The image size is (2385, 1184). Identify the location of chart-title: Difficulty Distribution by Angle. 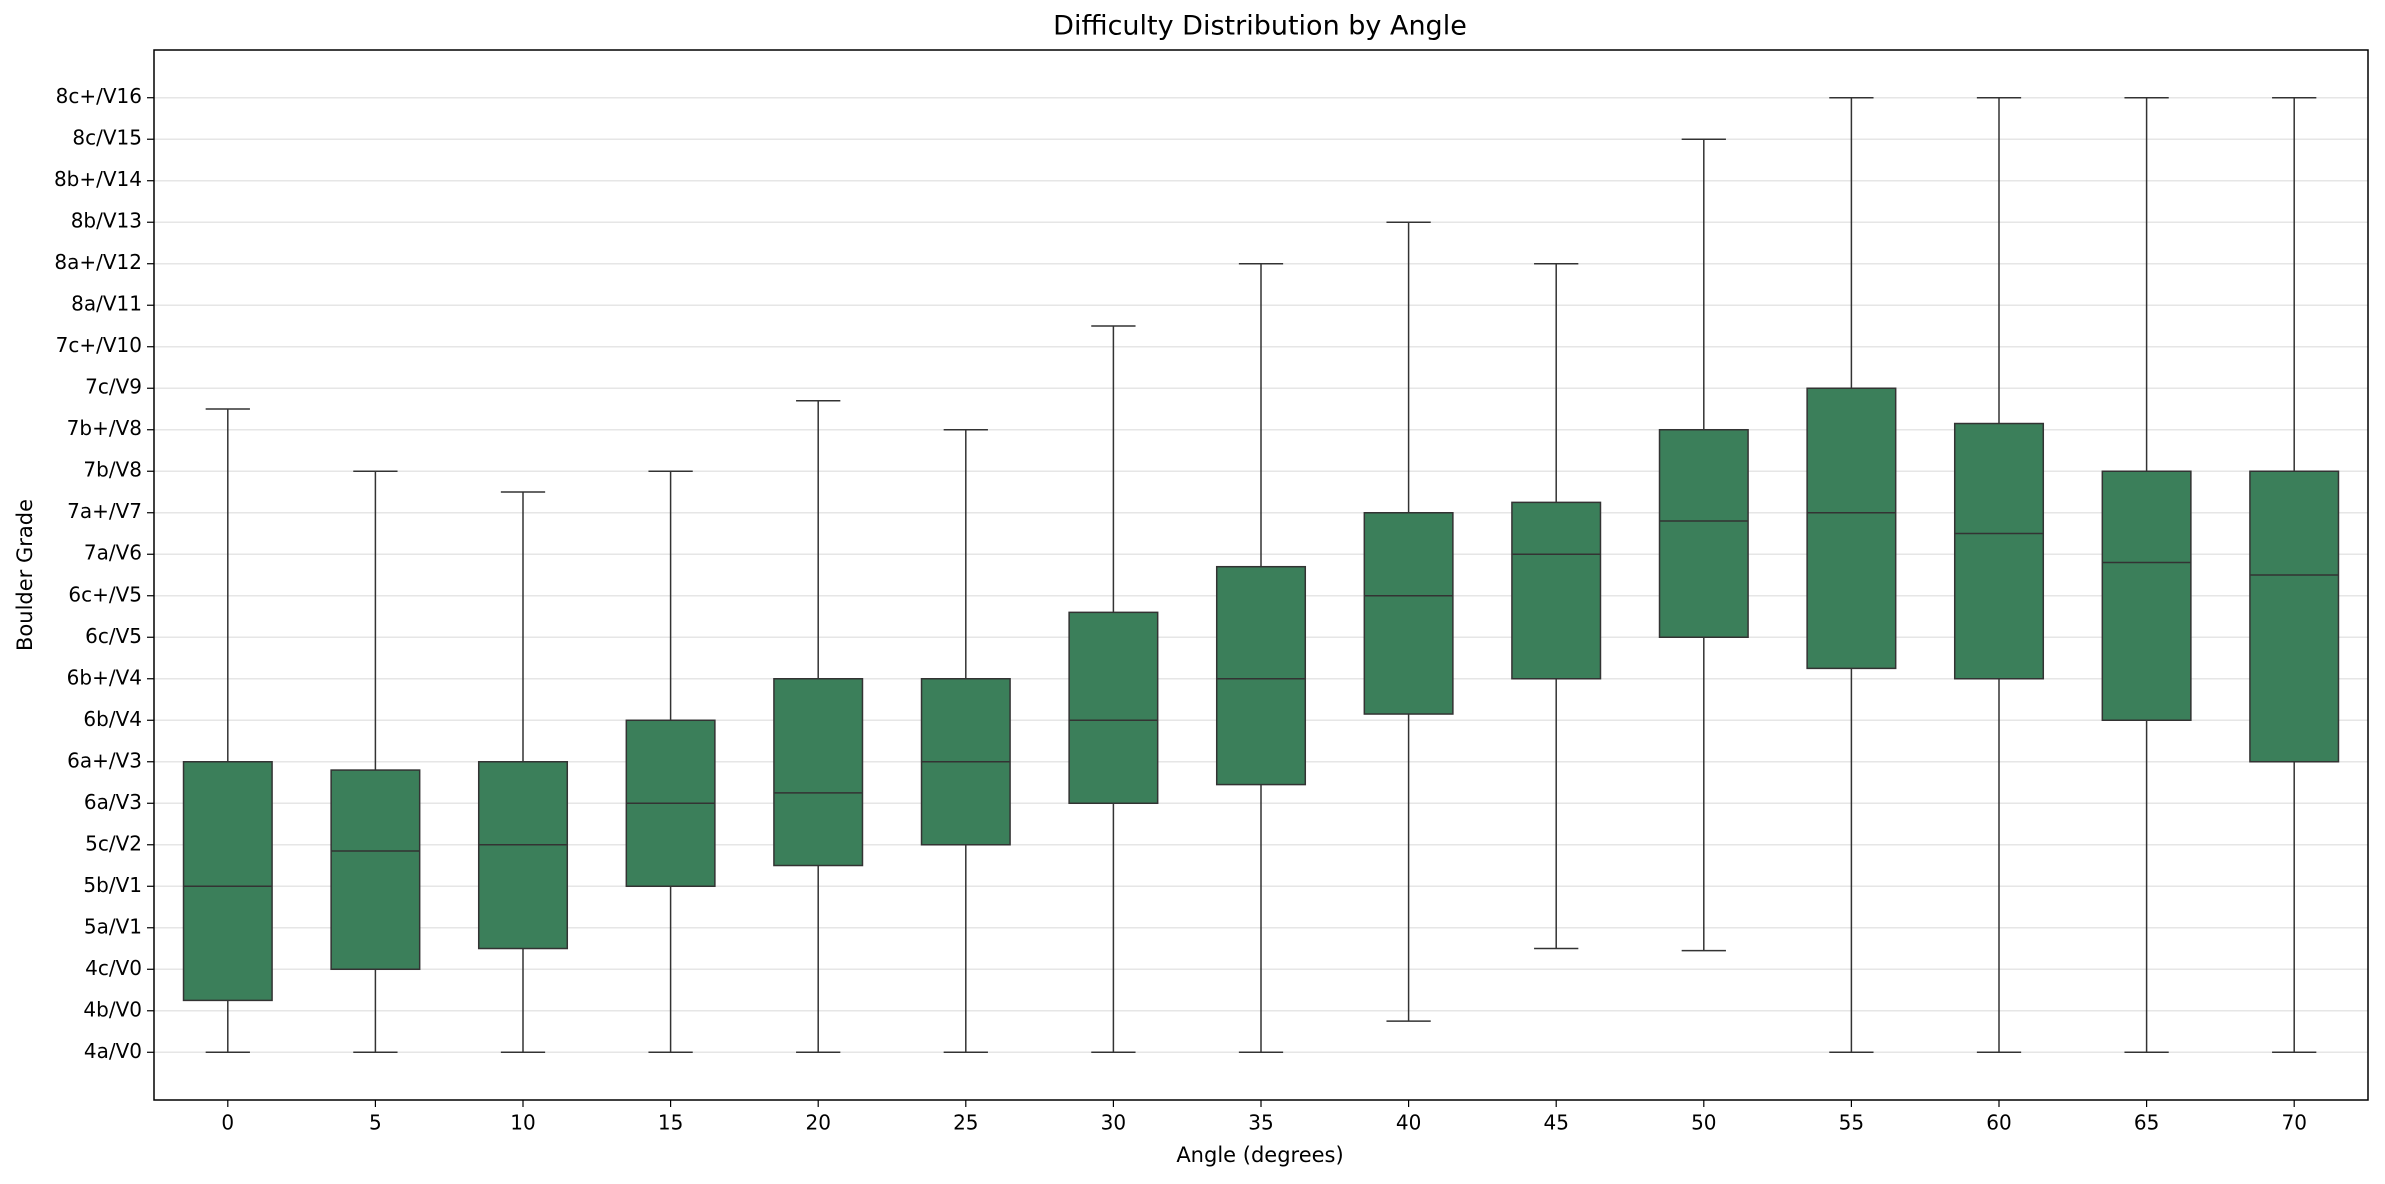
(1260, 26).